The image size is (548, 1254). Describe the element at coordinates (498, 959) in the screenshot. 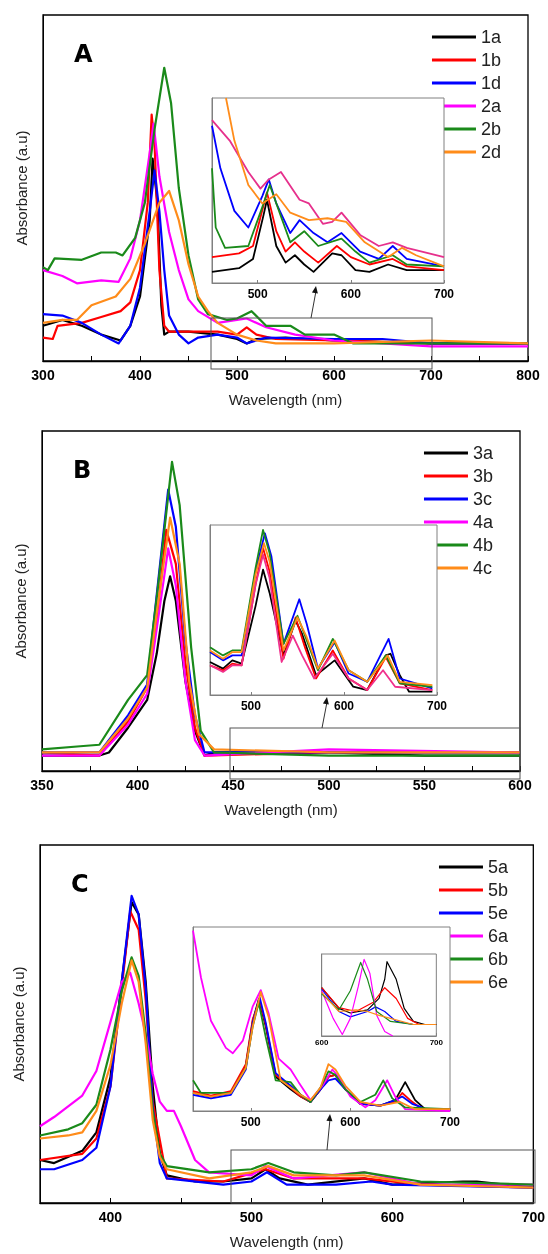

I see `legend-label: 6b` at that location.